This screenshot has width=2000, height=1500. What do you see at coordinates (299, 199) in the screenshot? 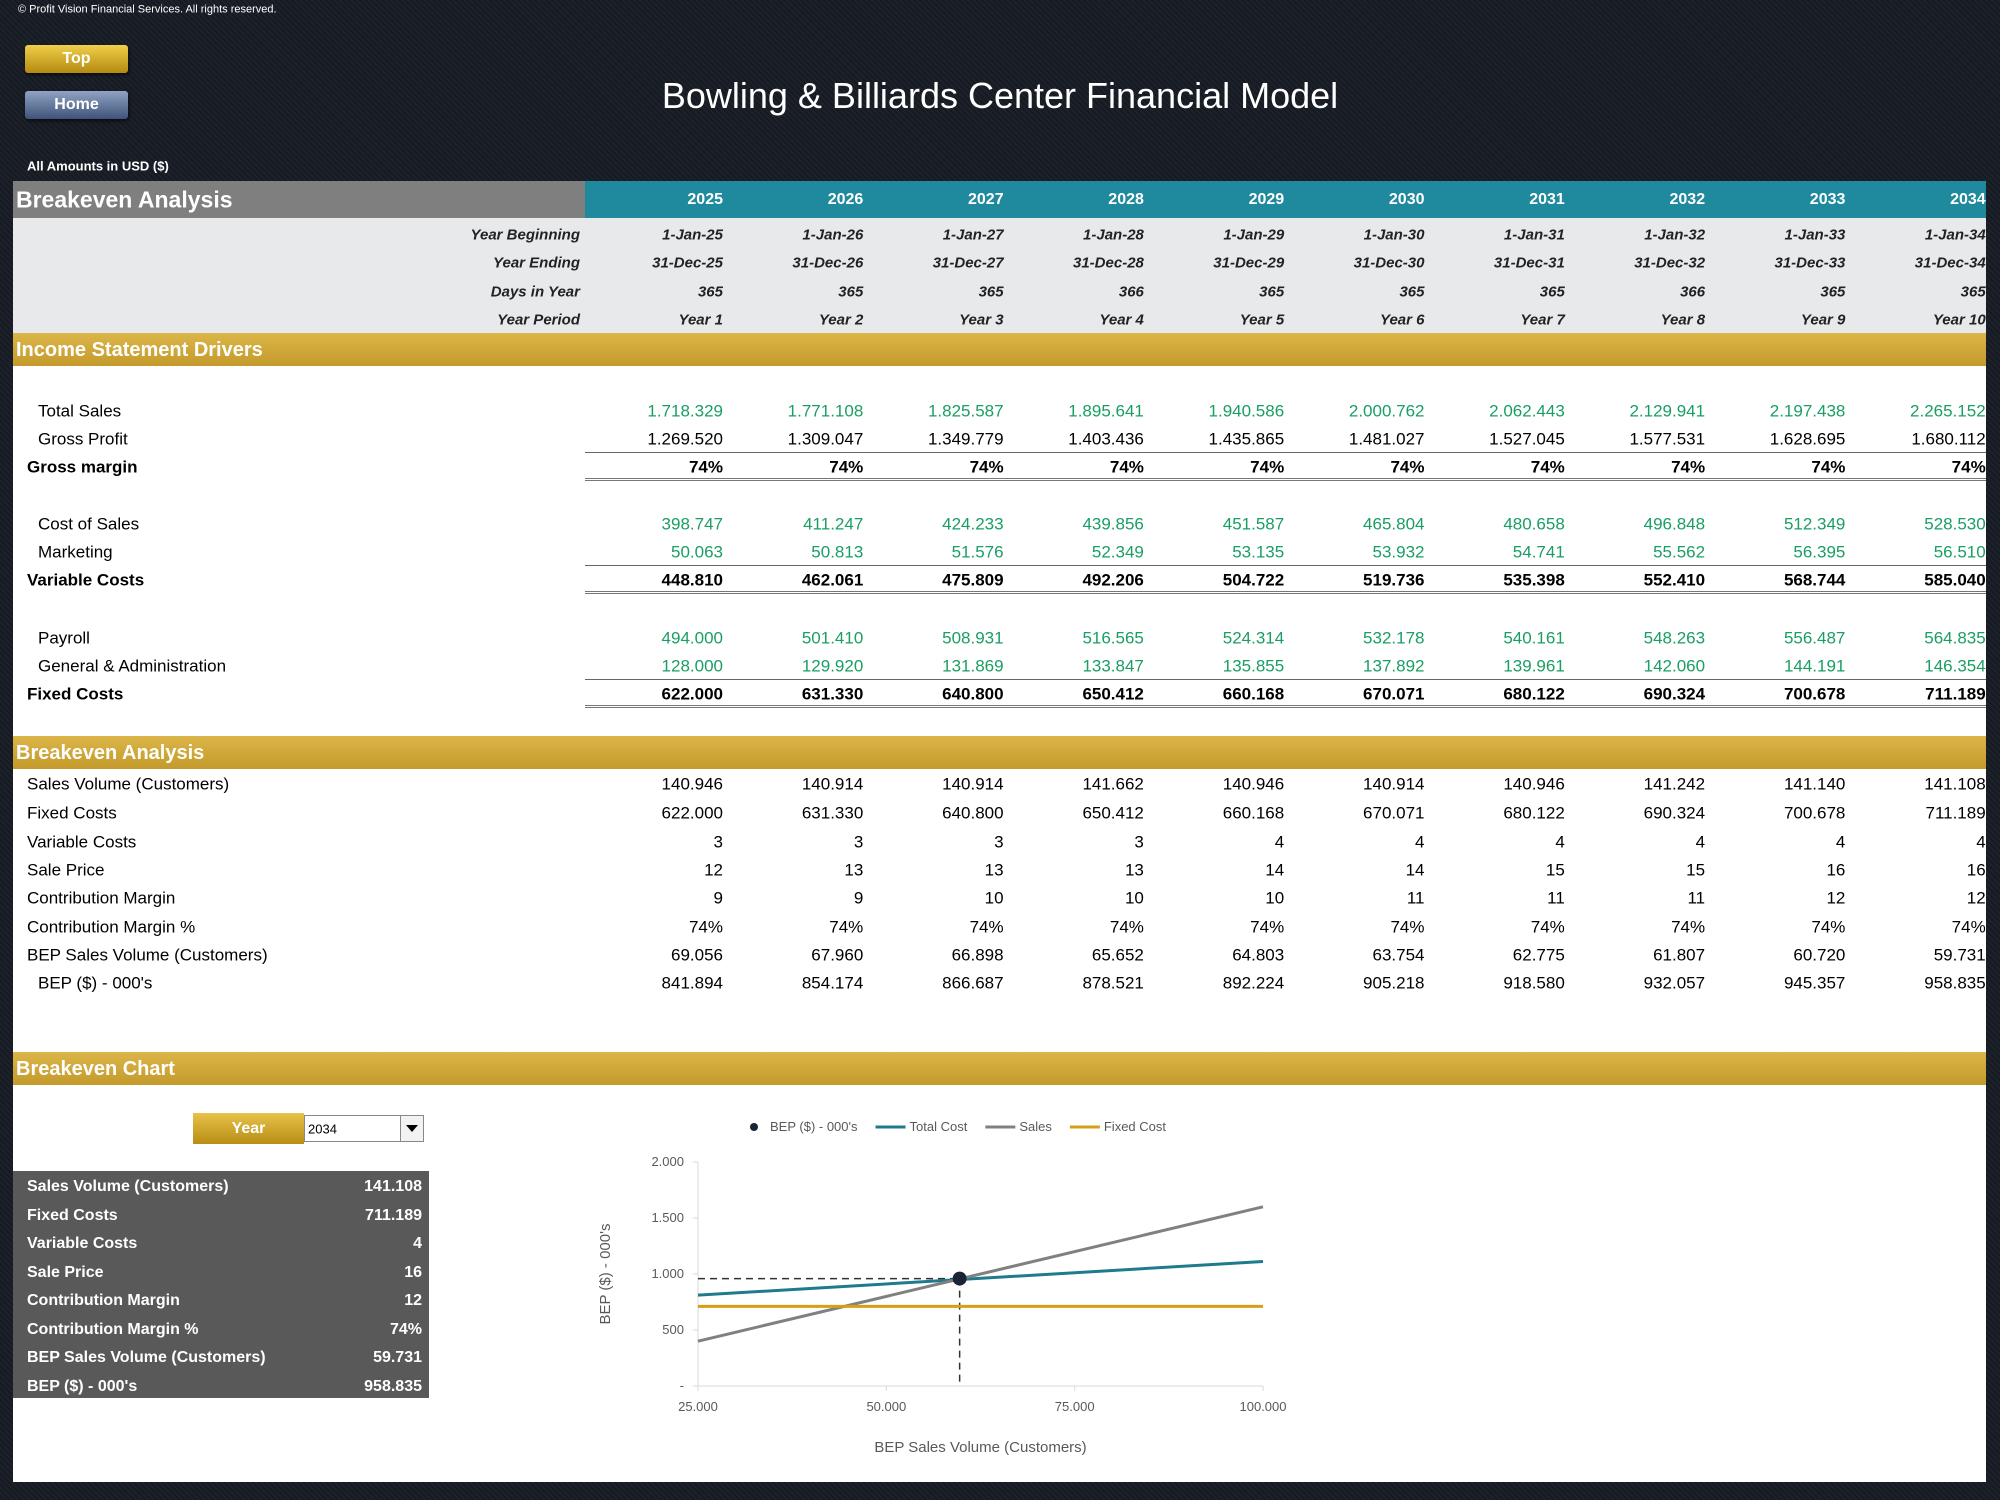
I see `header-band-left` at bounding box center [299, 199].